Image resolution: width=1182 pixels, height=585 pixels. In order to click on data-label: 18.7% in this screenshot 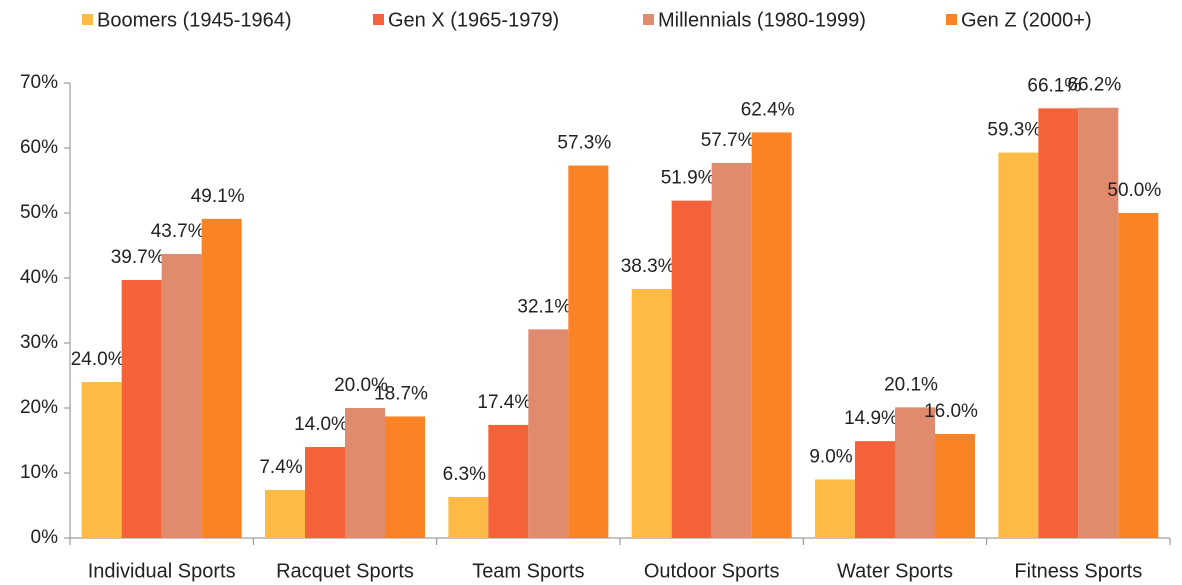, I will do `click(401, 393)`.